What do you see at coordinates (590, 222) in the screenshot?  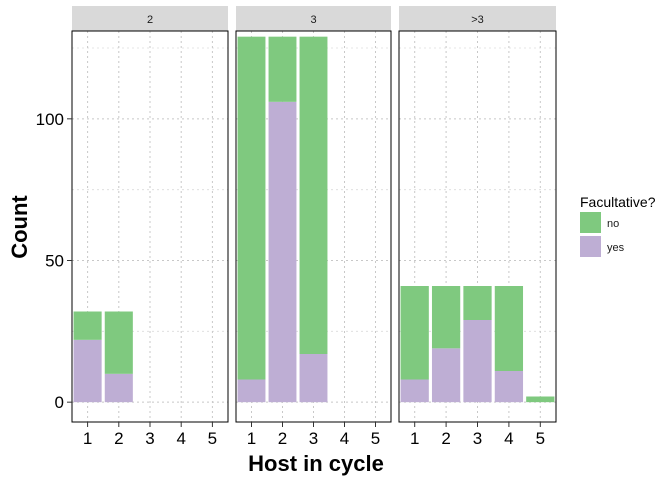 I see `legend-key-no` at bounding box center [590, 222].